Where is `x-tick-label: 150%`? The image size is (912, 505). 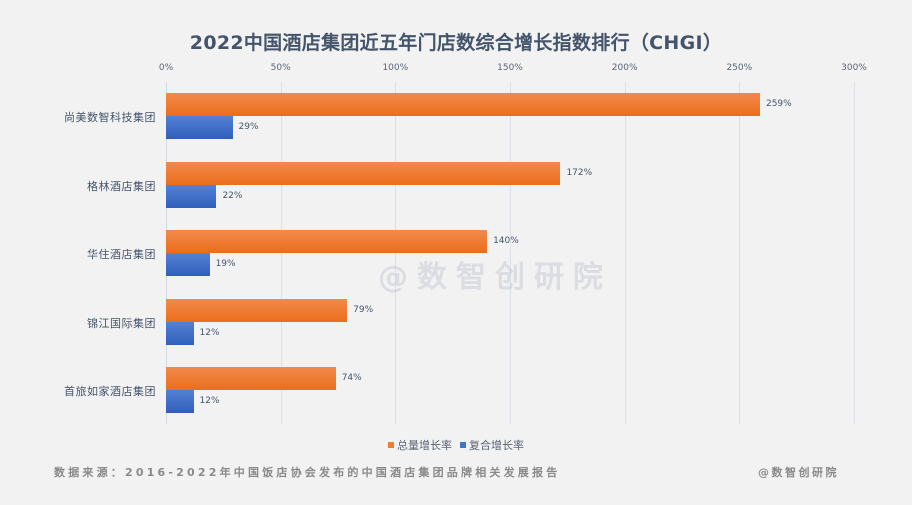 x-tick-label: 150% is located at coordinates (510, 68).